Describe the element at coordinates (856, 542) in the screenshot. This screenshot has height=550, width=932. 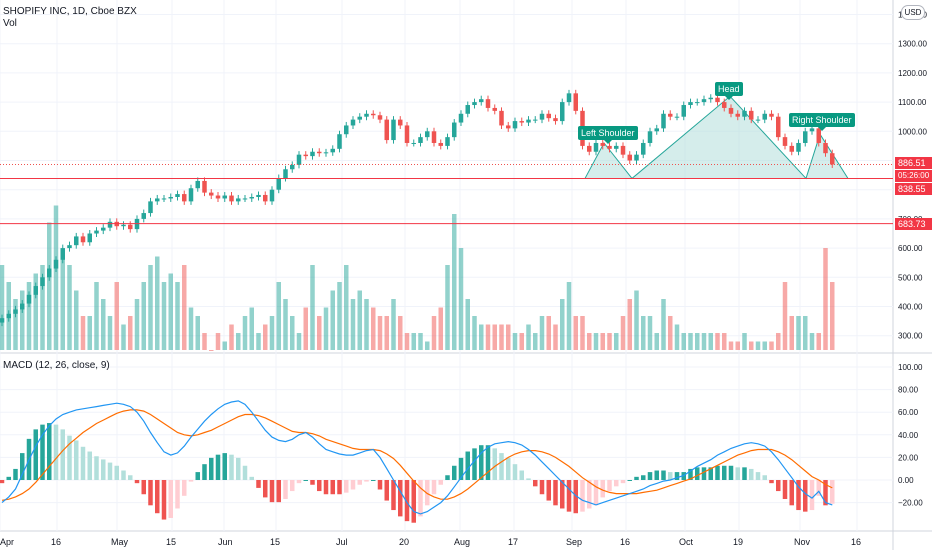
I see `time-tick-label: 16` at that location.